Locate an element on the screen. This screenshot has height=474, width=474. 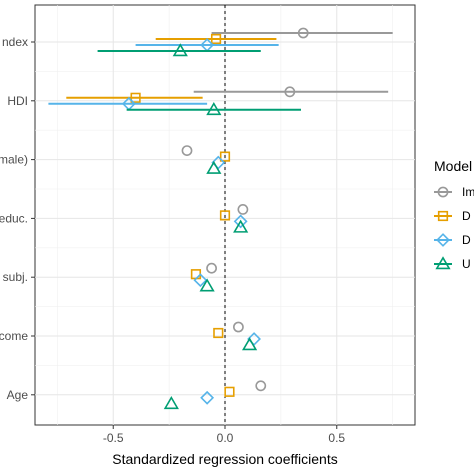
y-tick-label: come is located at coordinates (14, 336).